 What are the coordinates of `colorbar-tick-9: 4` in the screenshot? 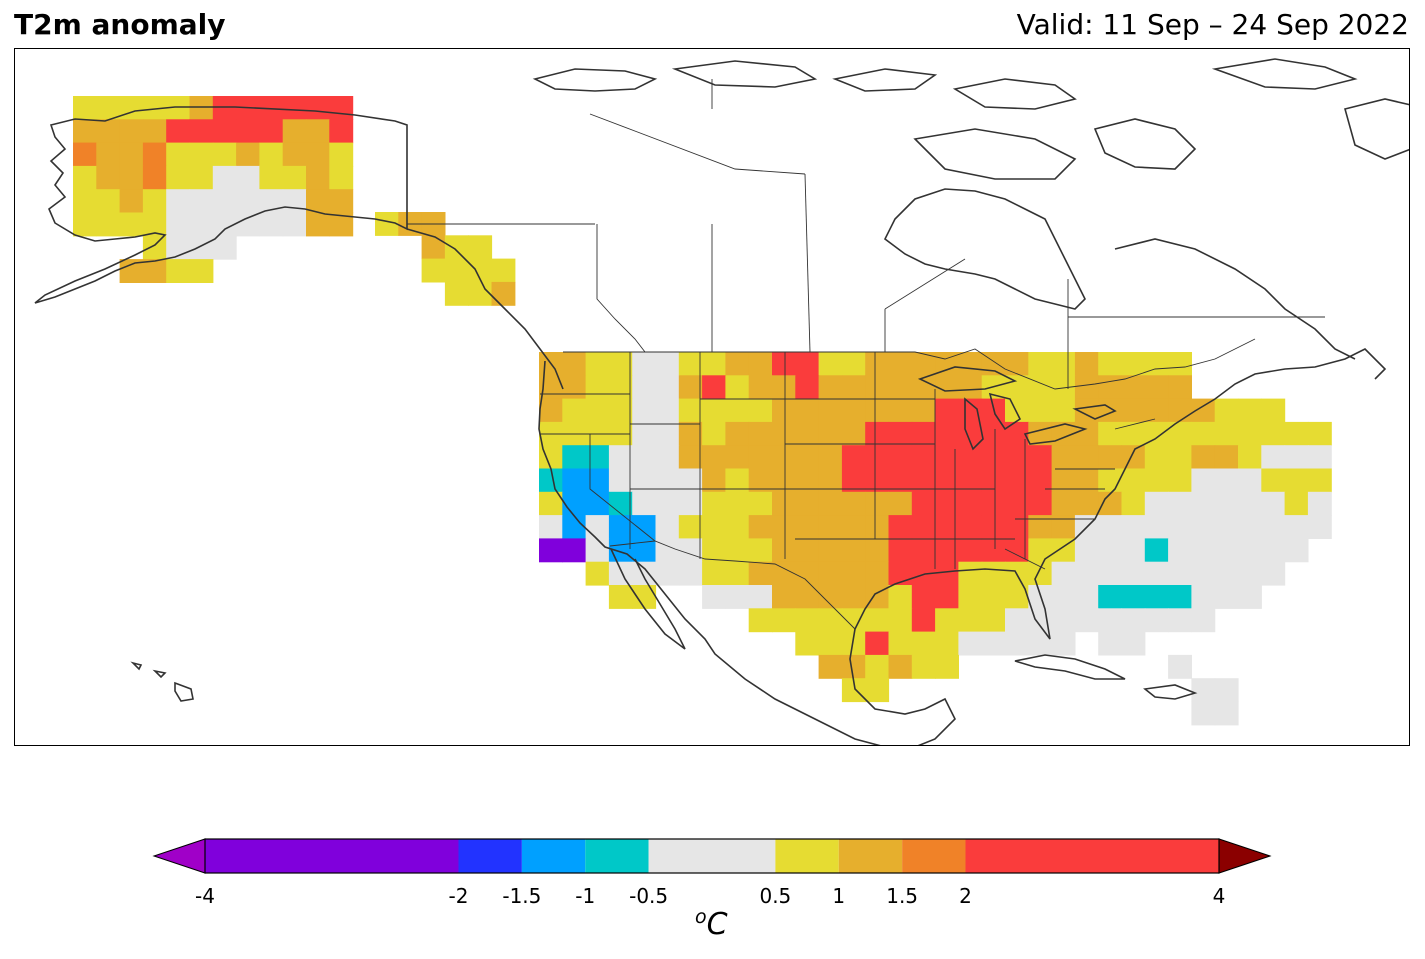 It's located at (1219, 896).